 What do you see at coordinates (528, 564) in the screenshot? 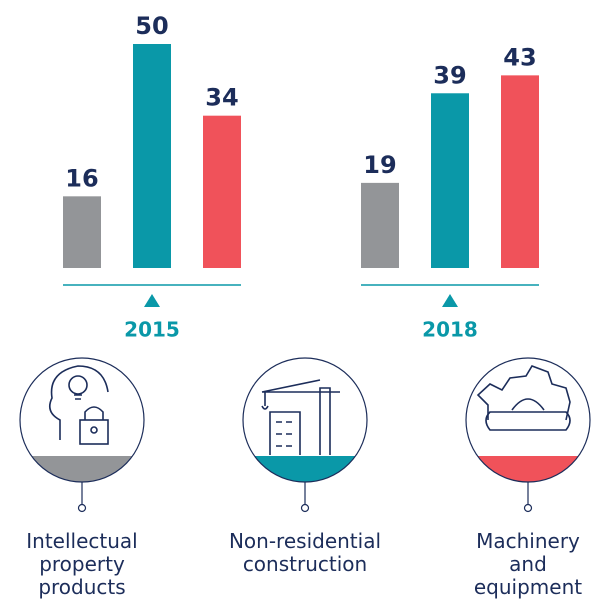
I see `legend-label: Machinery and equipment` at bounding box center [528, 564].